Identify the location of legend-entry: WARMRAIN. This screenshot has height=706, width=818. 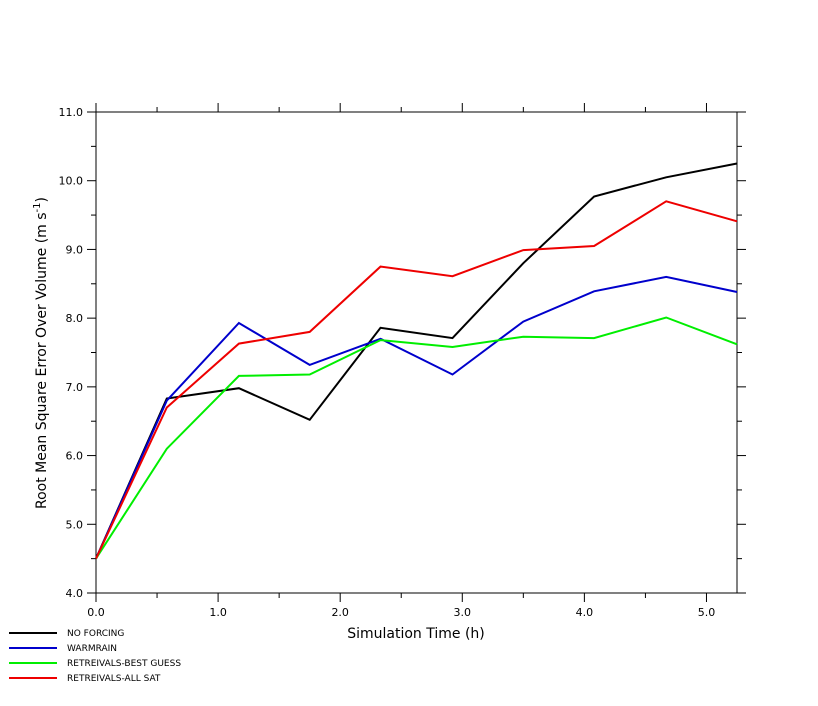
(63, 649).